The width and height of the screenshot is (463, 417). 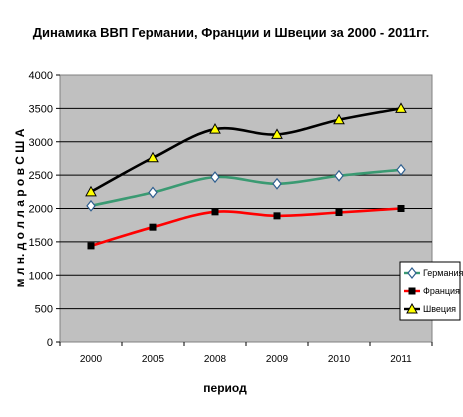 I want to click on y-tick-label-500: 500, so click(x=44, y=310).